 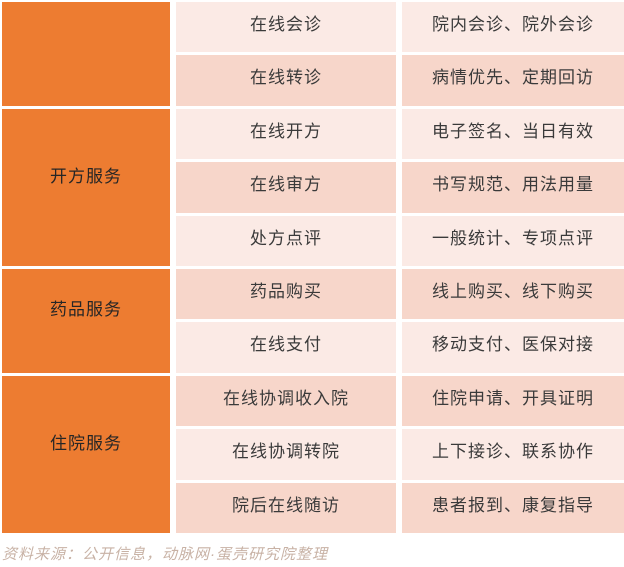 What do you see at coordinates (513, 187) in the screenshot?
I see `detail-cell: 书写规范、用法用量` at bounding box center [513, 187].